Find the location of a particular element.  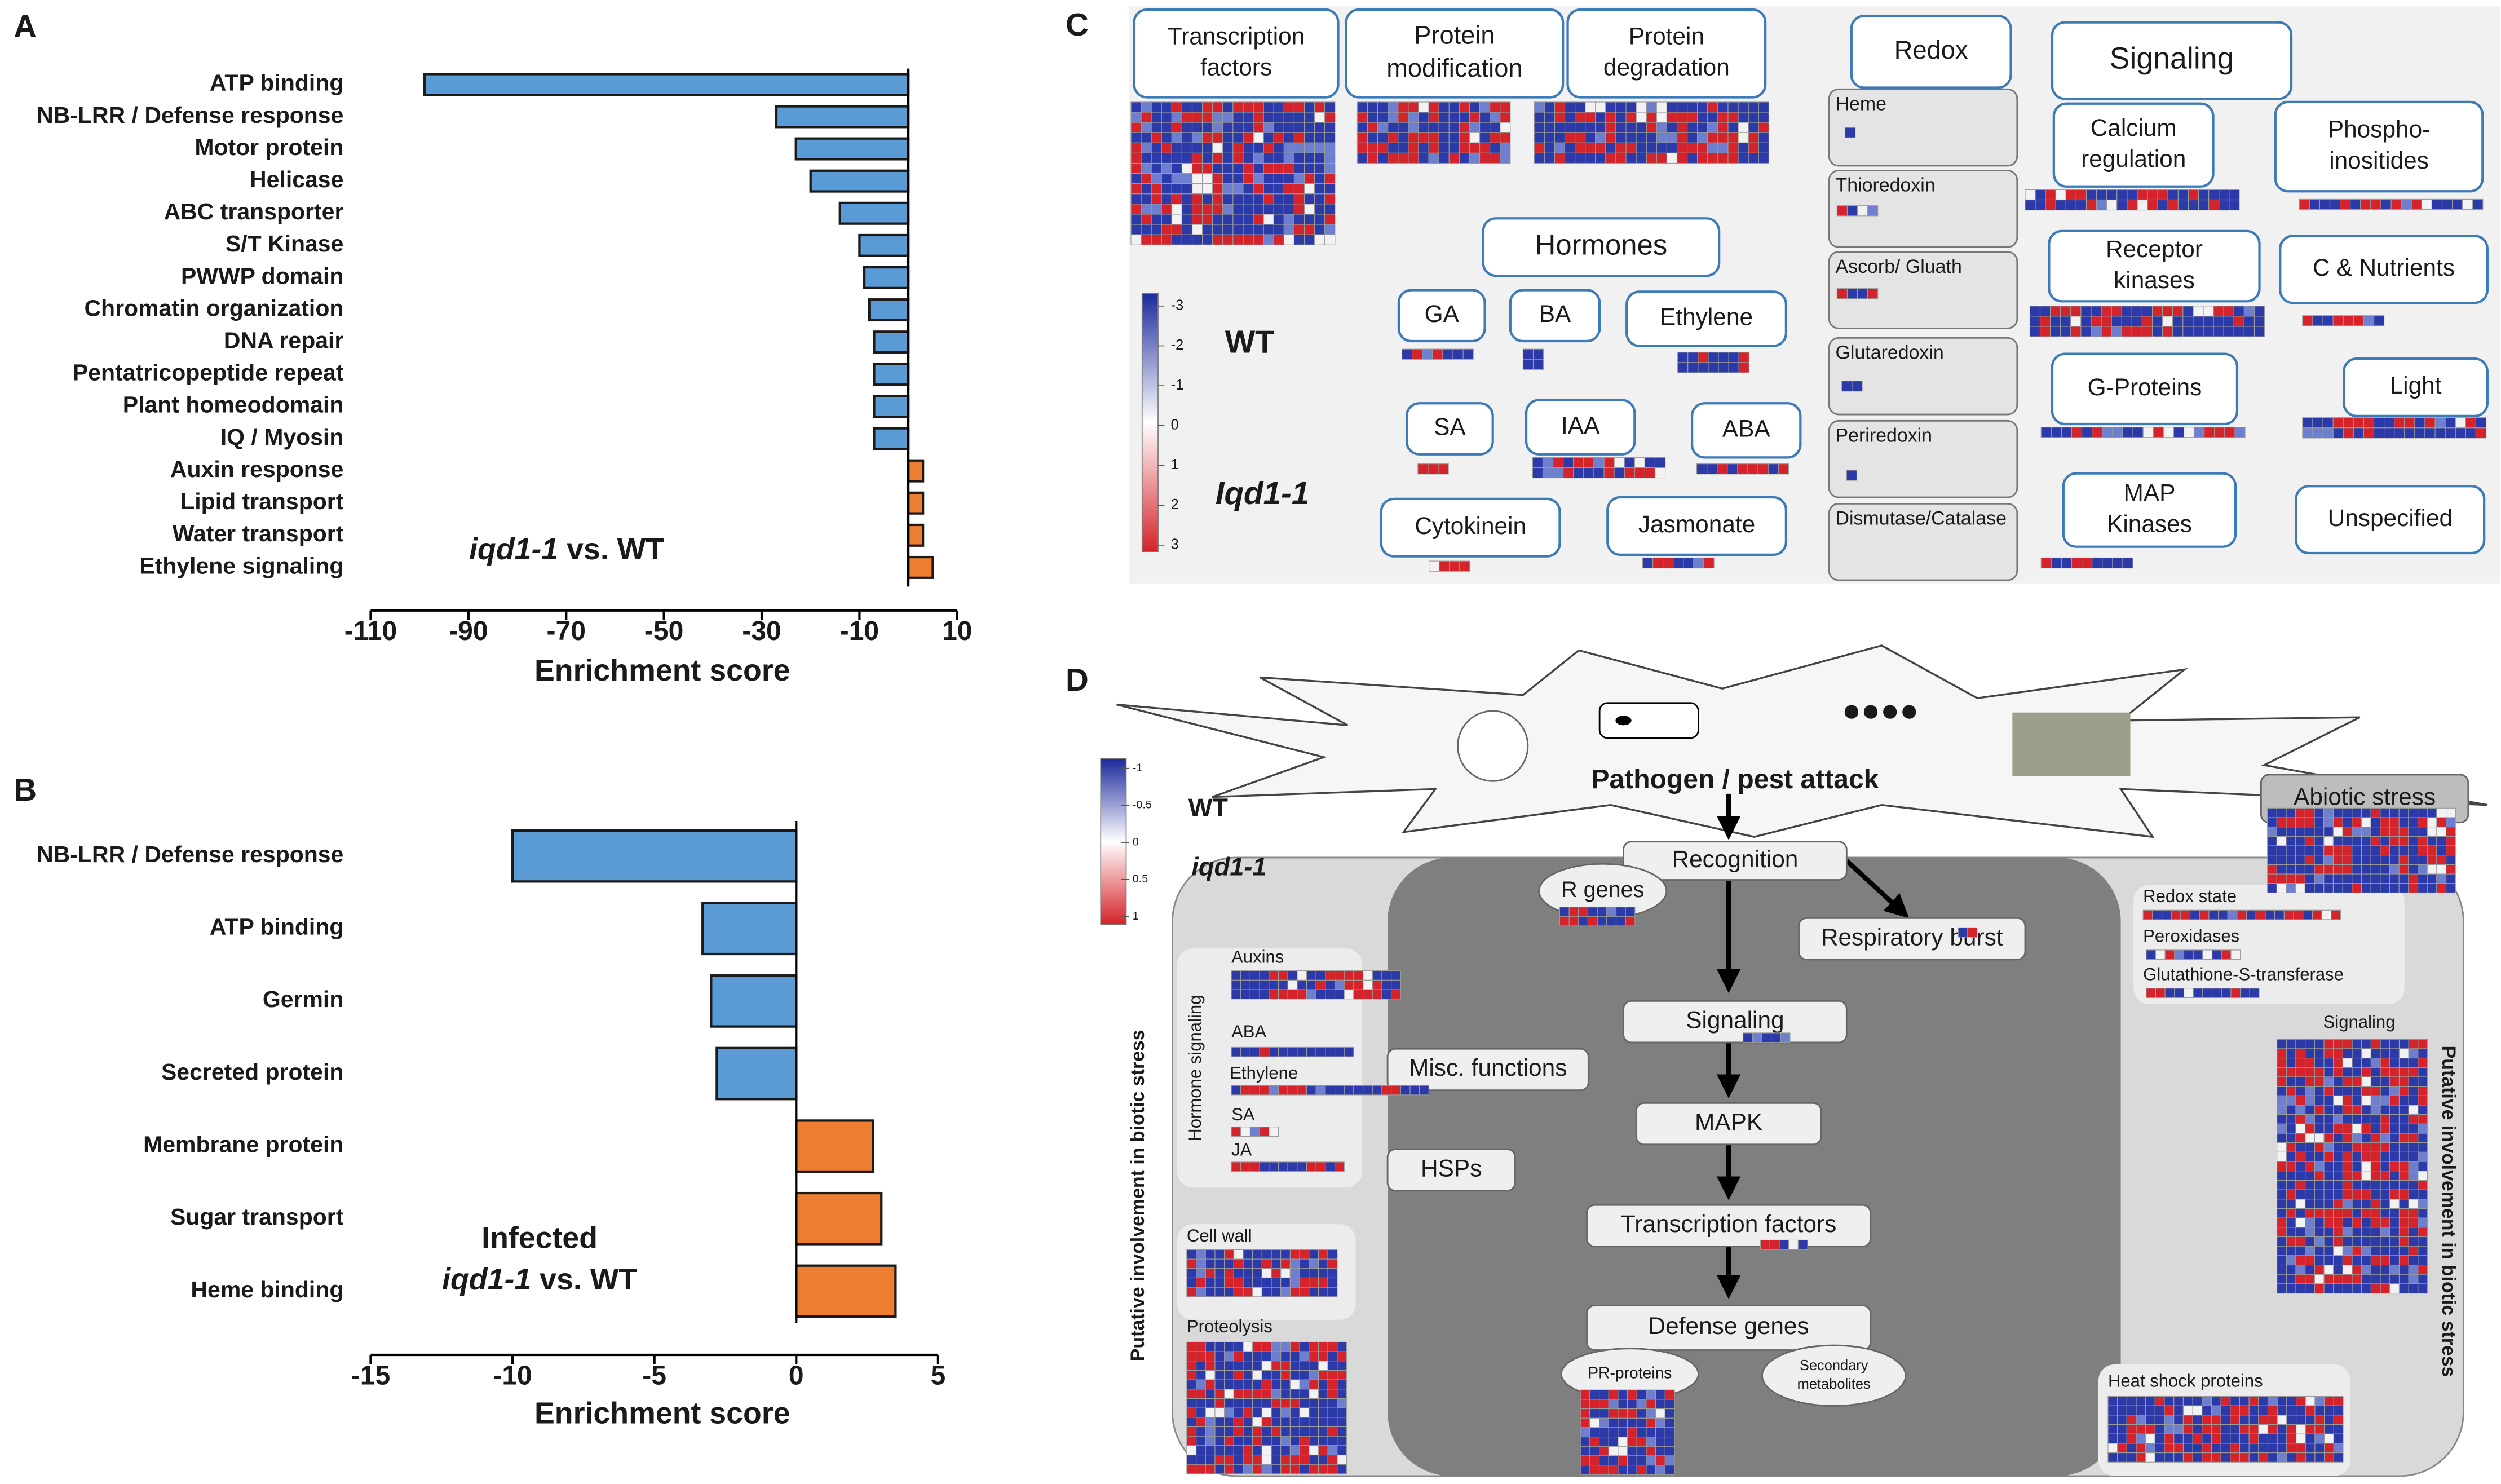

genotype-label: iqd1-1 is located at coordinates (1229, 867).